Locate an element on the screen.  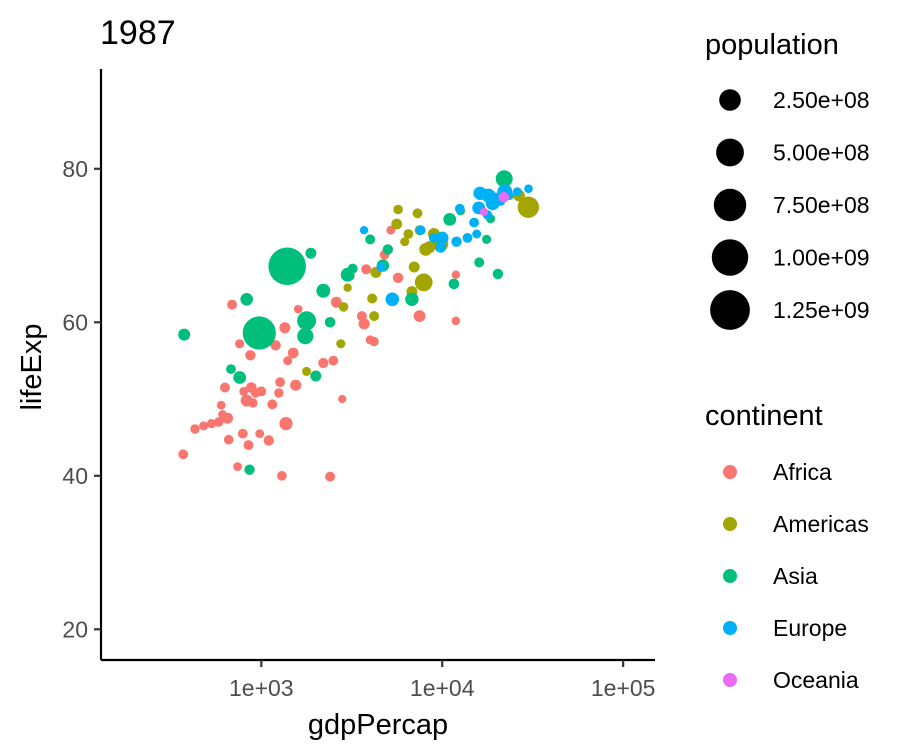
y-axis-label: lifeExp is located at coordinates (32, 366).